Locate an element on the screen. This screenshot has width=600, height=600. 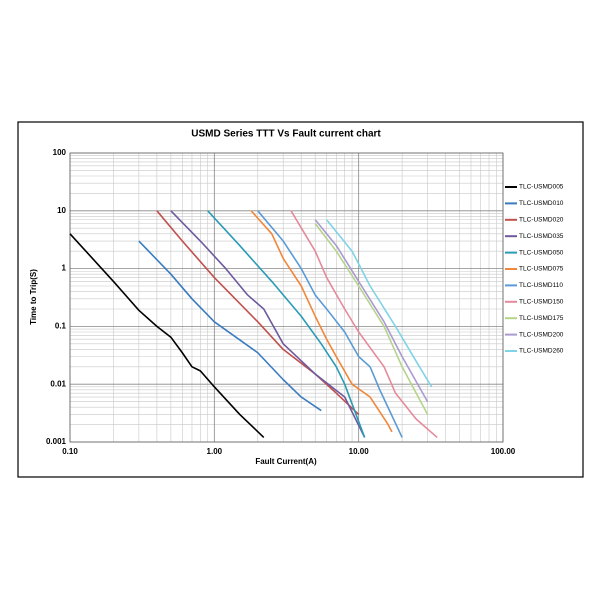
x-tick-label: 1.00 is located at coordinates (215, 451).